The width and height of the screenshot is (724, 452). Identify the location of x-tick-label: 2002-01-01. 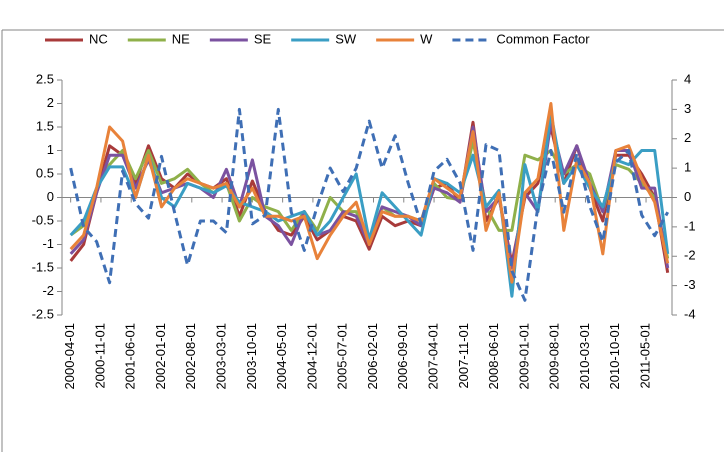
(160, 356).